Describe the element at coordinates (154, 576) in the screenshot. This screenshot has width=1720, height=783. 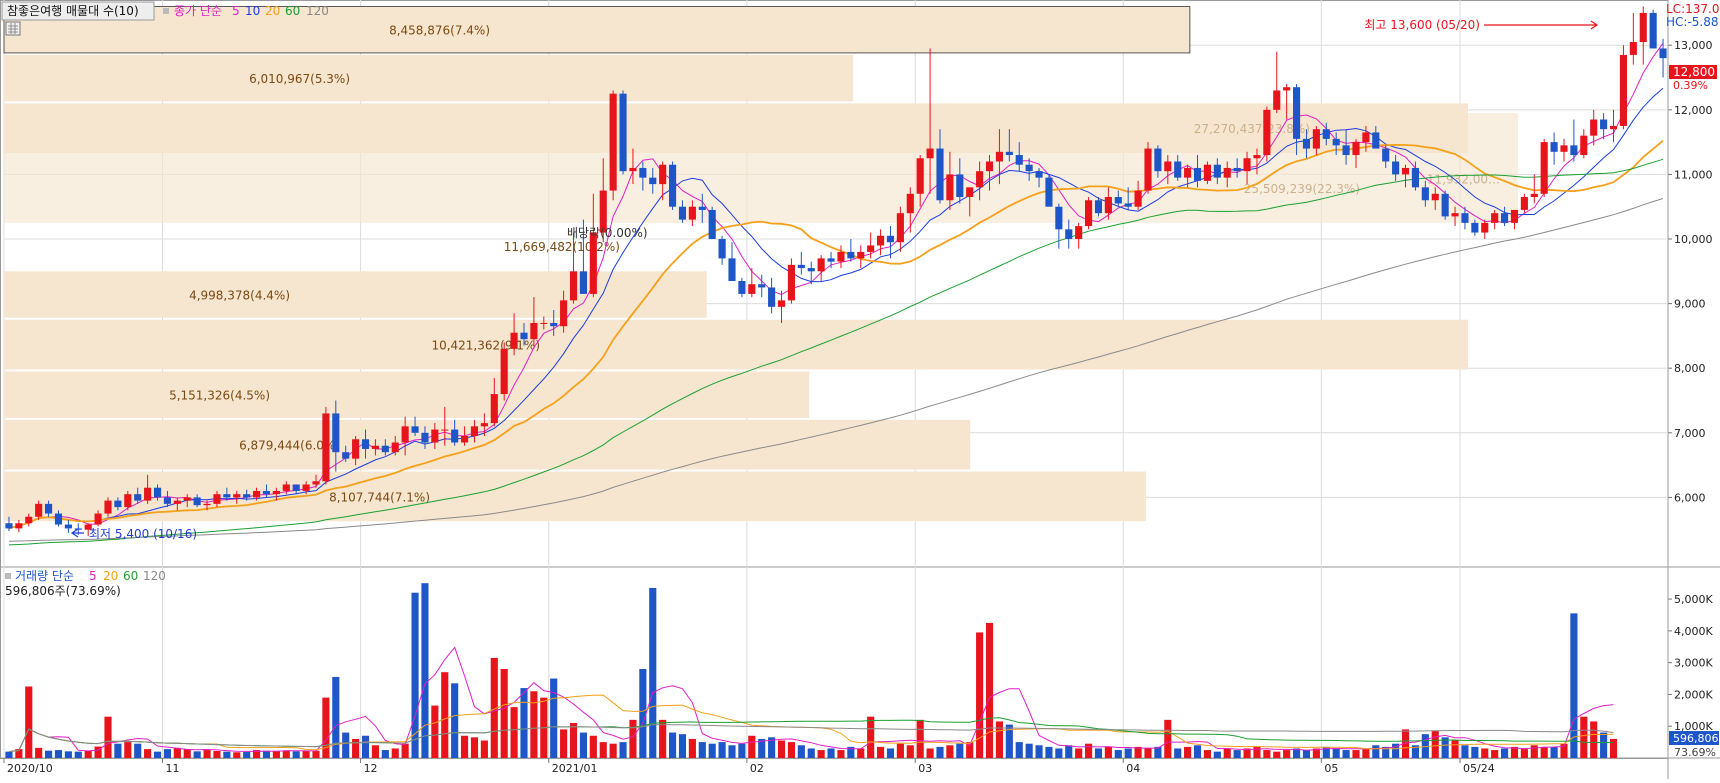
I see `vol-ma120-legend: 120` at that location.